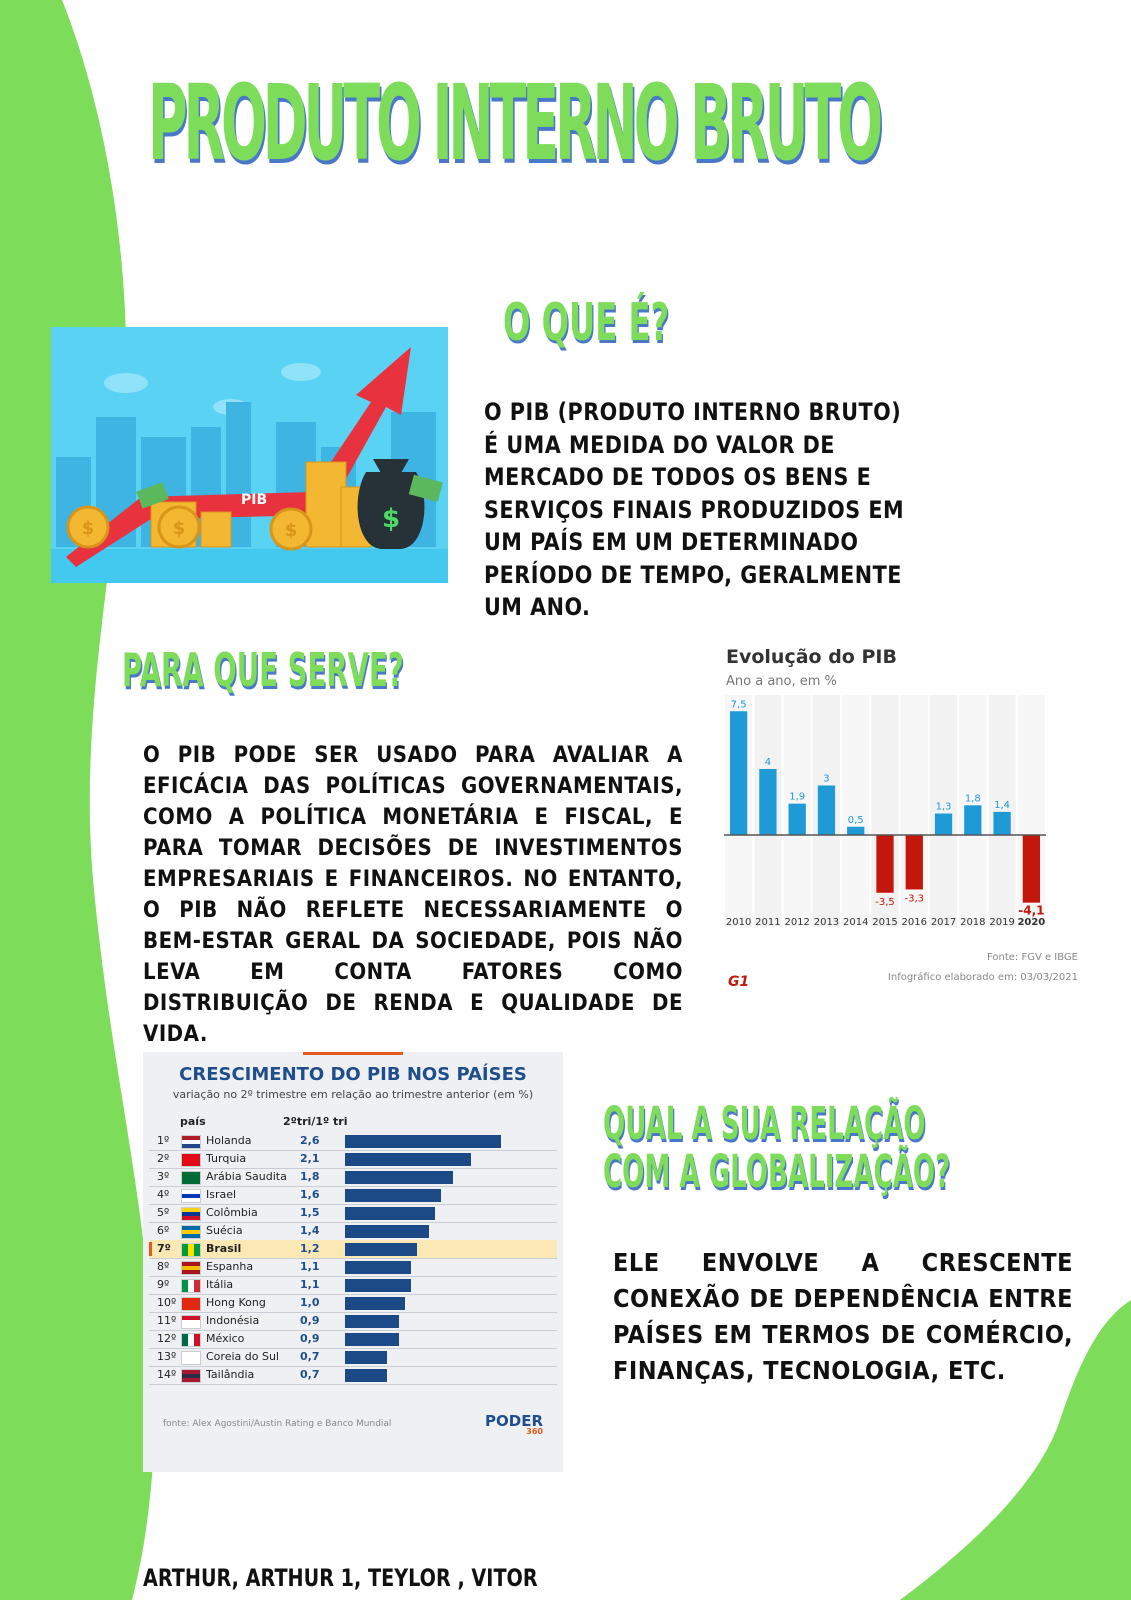  What do you see at coordinates (191, 1160) in the screenshot?
I see `tr-flag-icon` at bounding box center [191, 1160].